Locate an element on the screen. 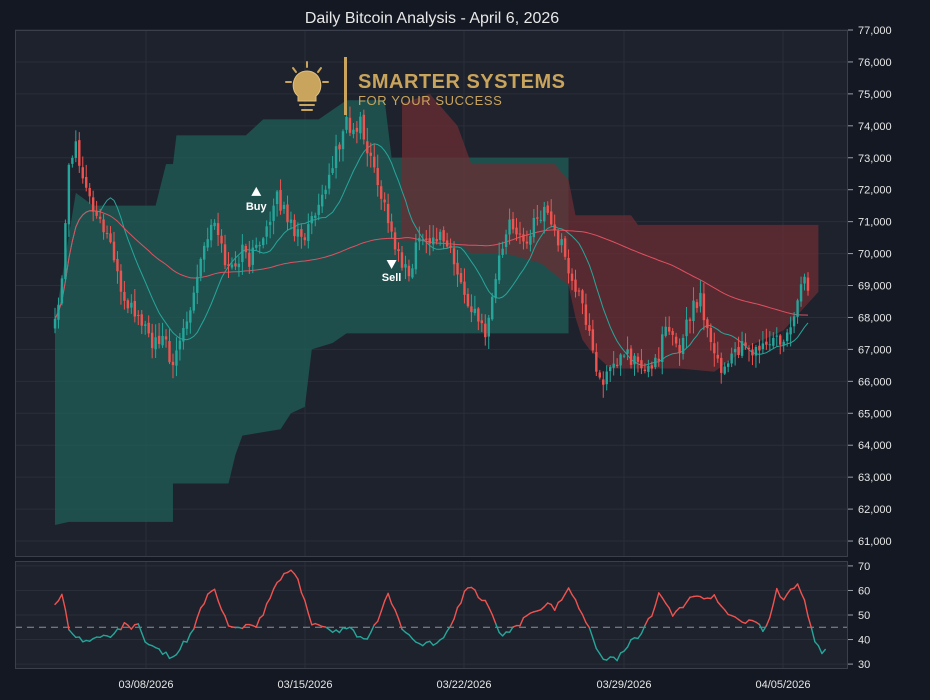 This screenshot has width=930, height=700. oscillator-axis: 30 40 50 60 70 is located at coordinates (859, 616).